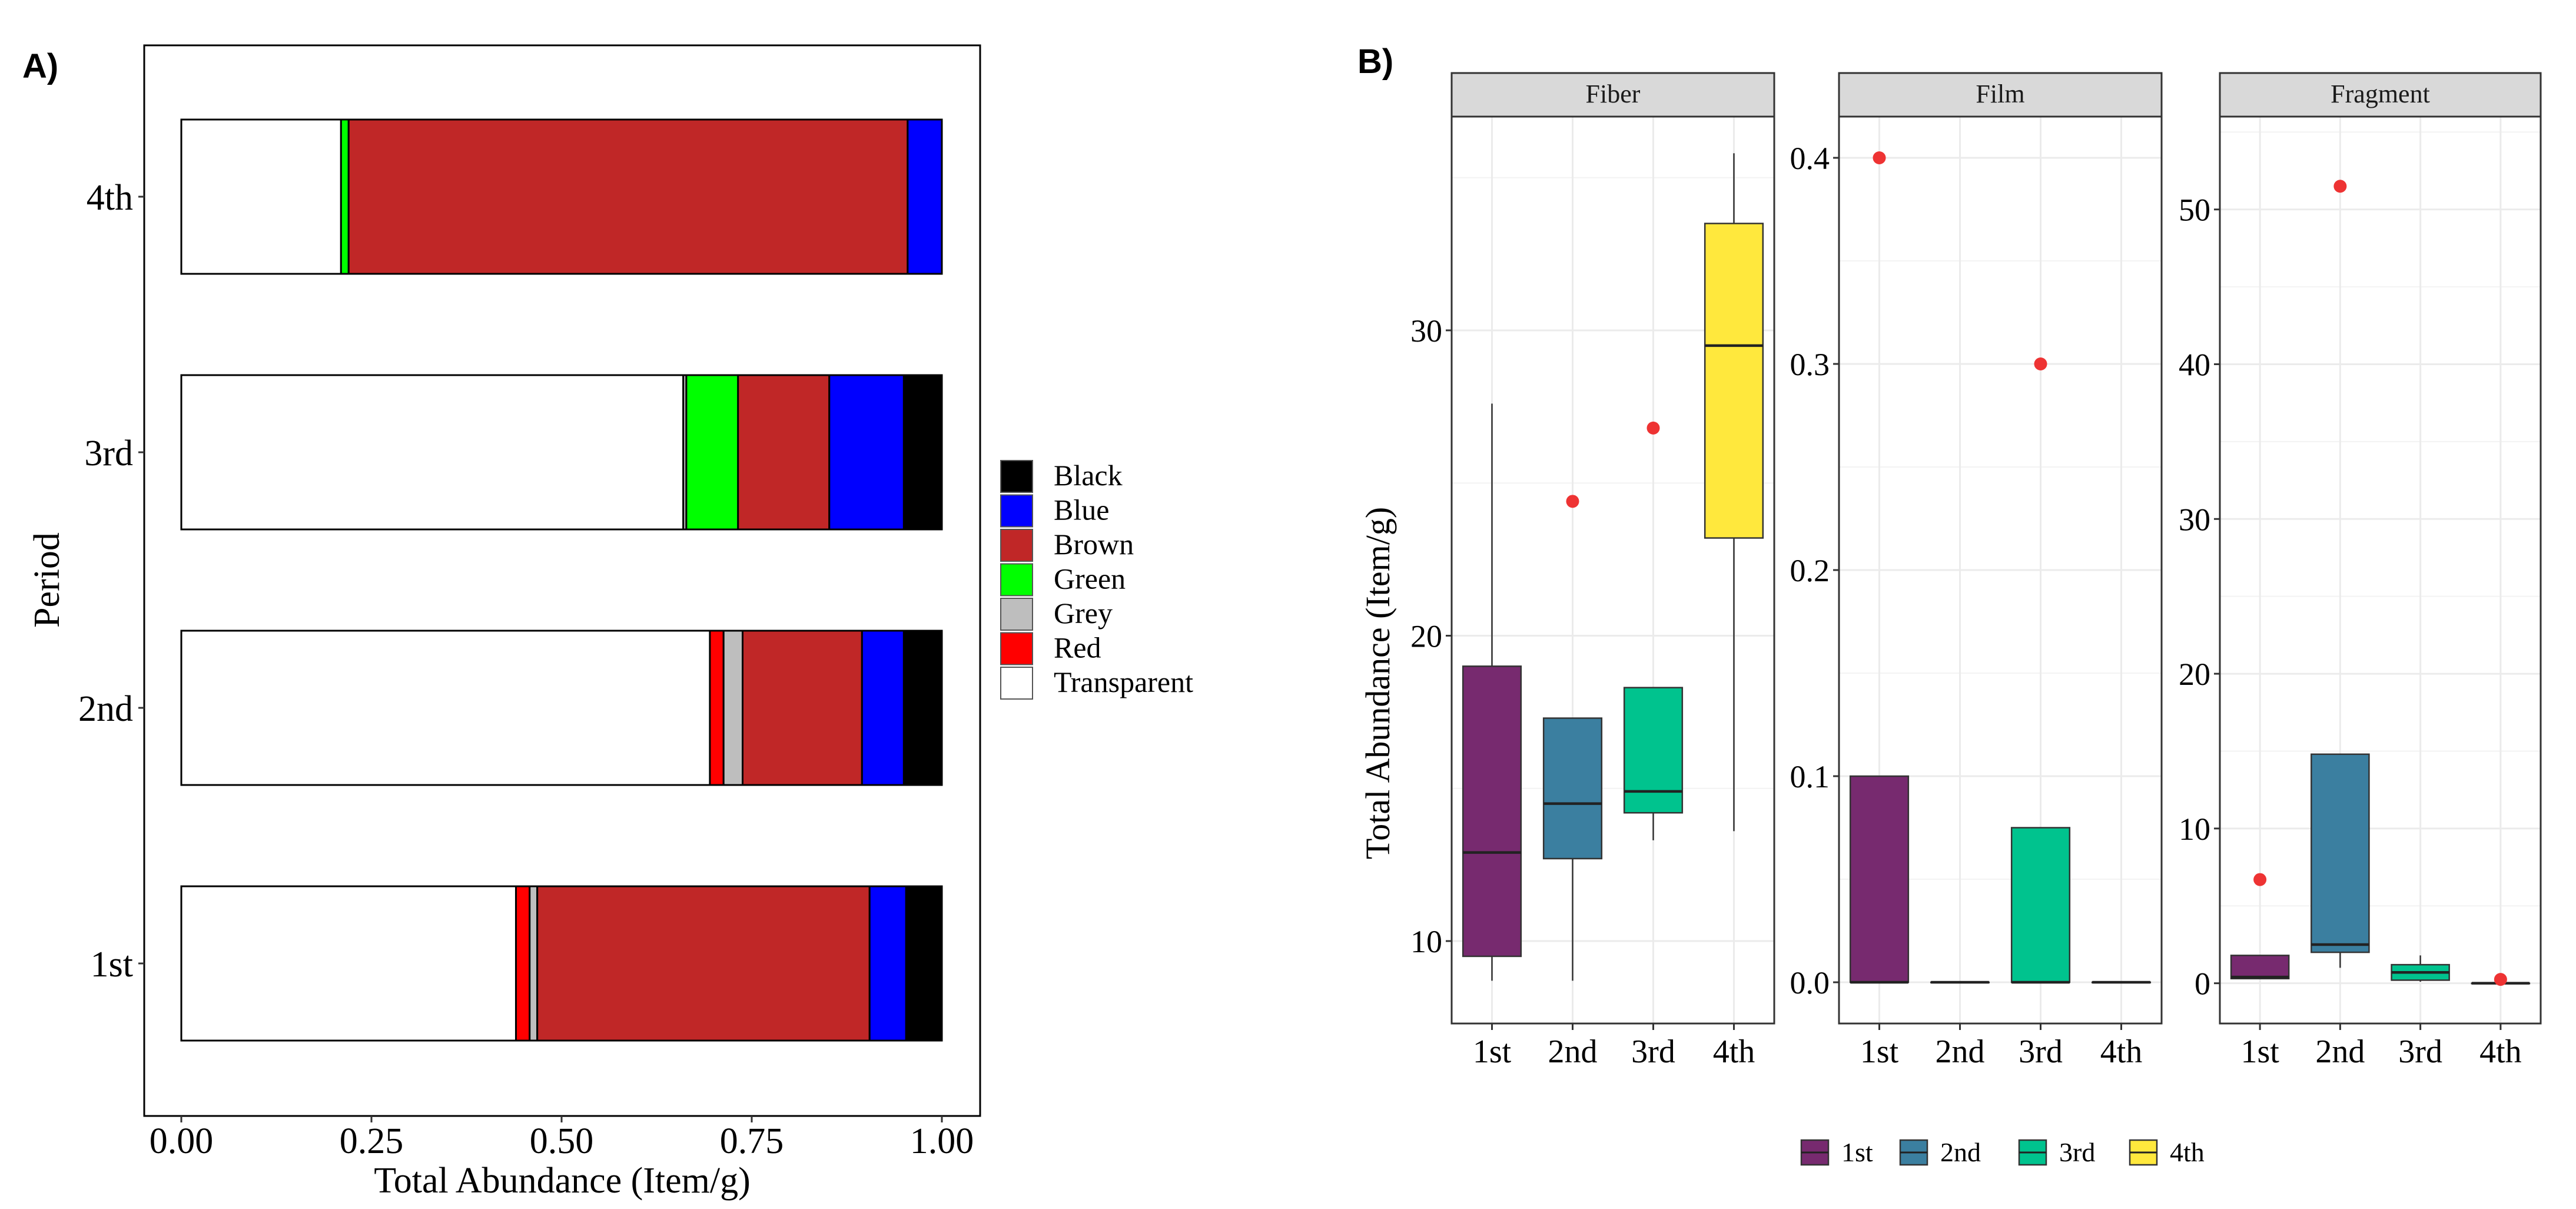 This screenshot has width=2576, height=1209. What do you see at coordinates (561, 708) in the screenshot?
I see `bar-group-2nd` at bounding box center [561, 708].